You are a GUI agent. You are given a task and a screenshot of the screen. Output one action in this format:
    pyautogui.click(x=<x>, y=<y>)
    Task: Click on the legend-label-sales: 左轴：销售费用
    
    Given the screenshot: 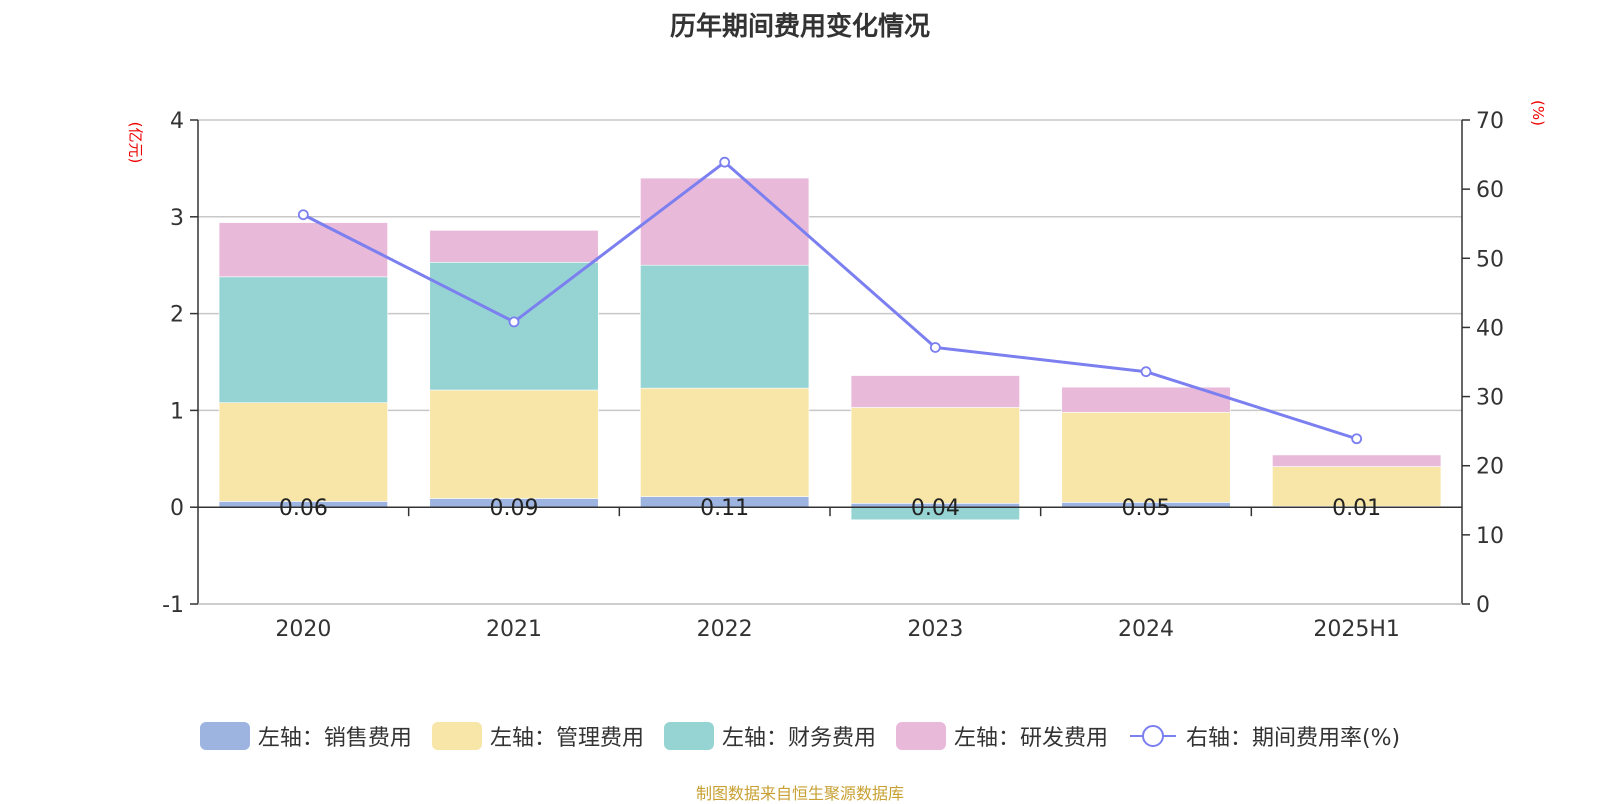 What is the action you would take?
    pyautogui.click(x=334, y=738)
    